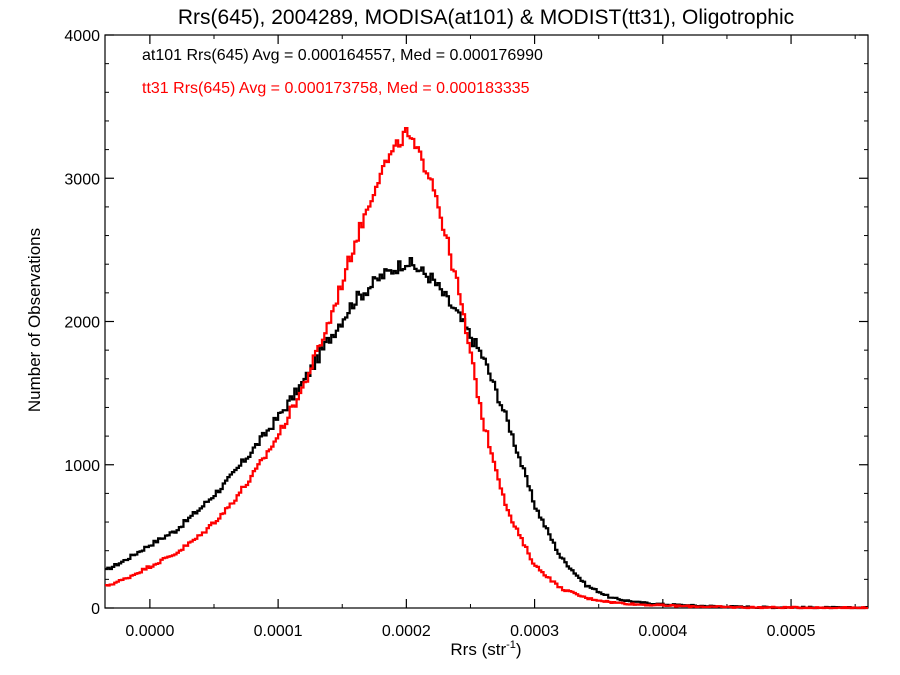 Image resolution: width=900 pixels, height=675 pixels. Describe the element at coordinates (534, 631) in the screenshot. I see `x-tick-label: 0.0003` at that location.